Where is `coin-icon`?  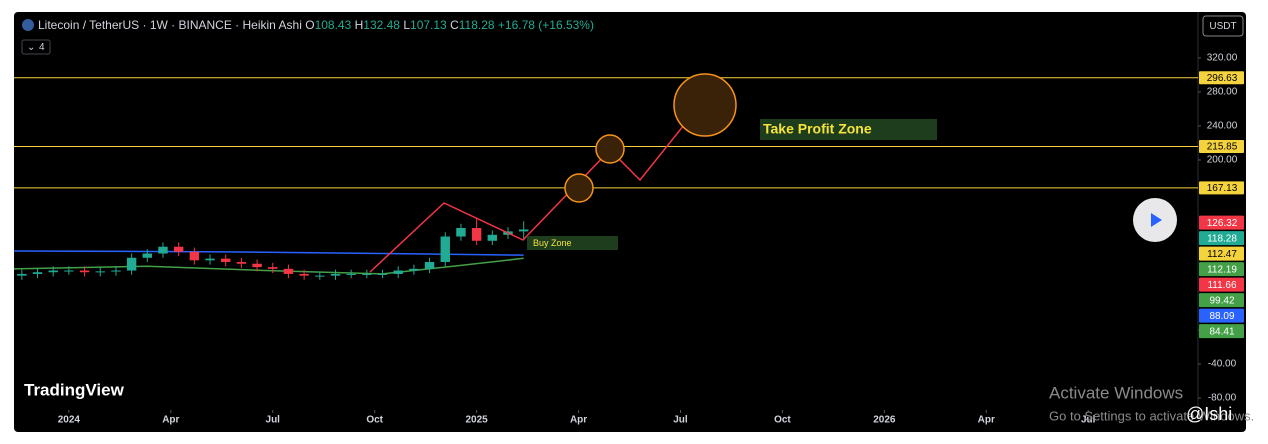 coin-icon is located at coordinates (28, 25).